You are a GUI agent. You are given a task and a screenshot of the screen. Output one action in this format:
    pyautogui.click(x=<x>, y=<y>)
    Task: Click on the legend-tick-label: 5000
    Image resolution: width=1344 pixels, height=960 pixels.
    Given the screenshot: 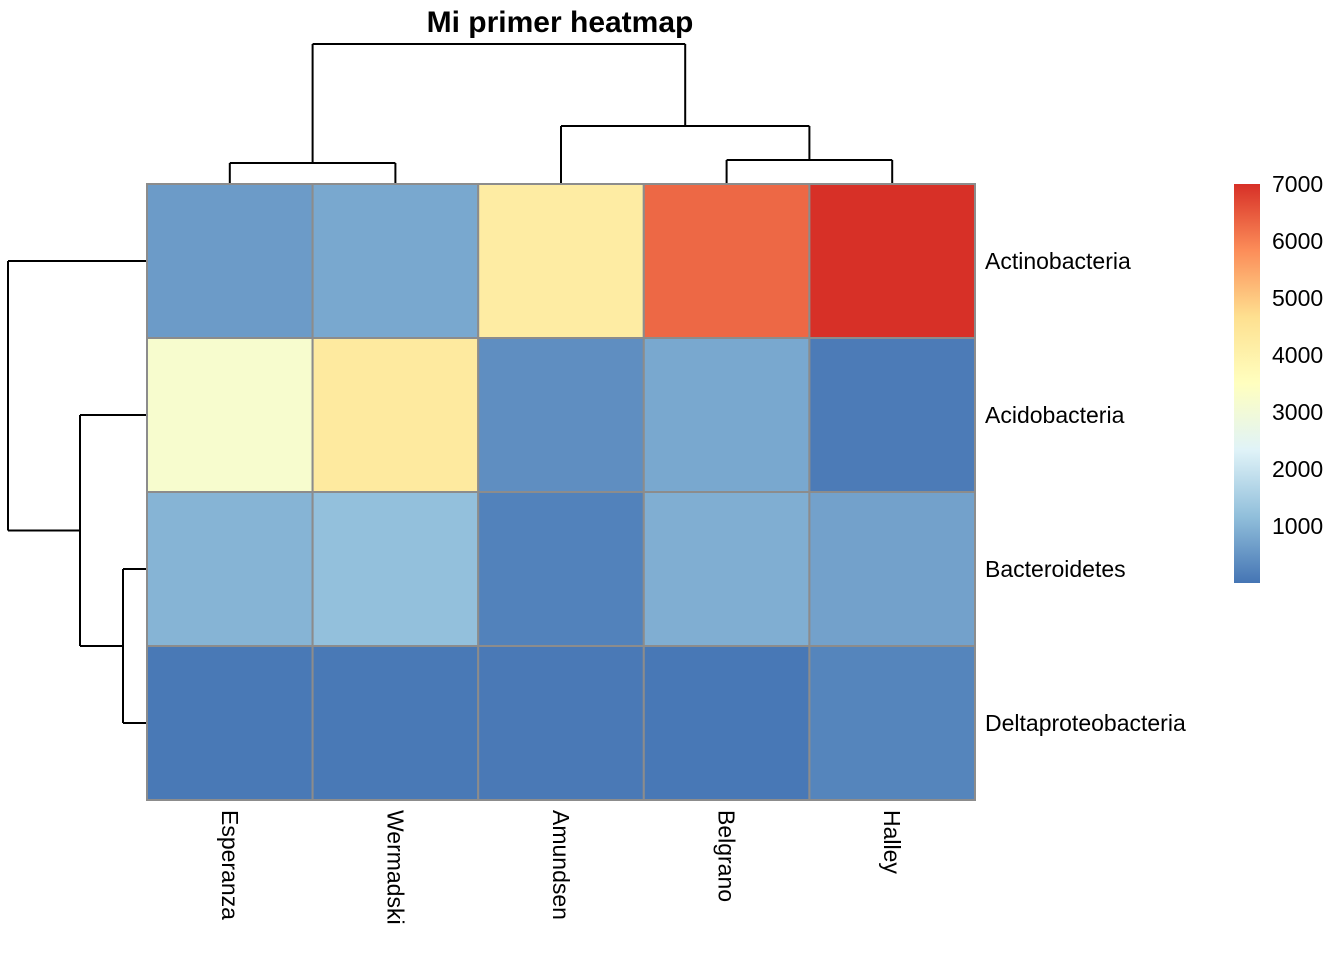 What is the action you would take?
    pyautogui.click(x=1297, y=298)
    